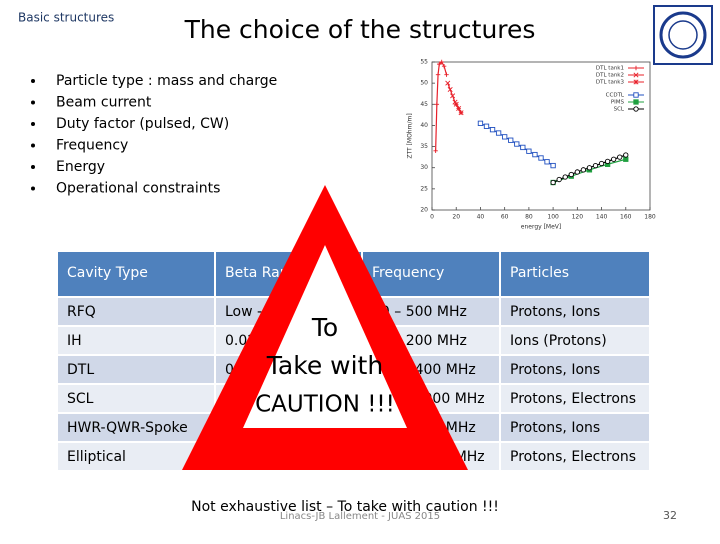 The width and height of the screenshot is (720, 544). I want to click on cell-text: HWR-QWR-Spoke, so click(127, 428).